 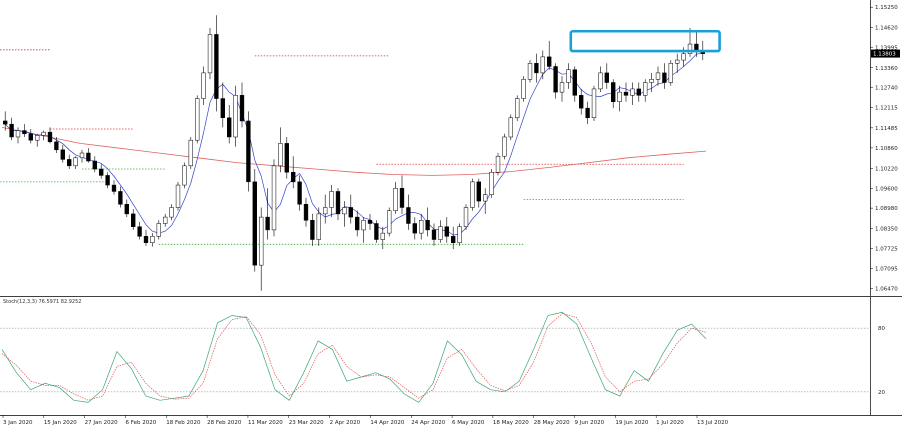 I want to click on moving-average-200-line, so click(x=354, y=151).